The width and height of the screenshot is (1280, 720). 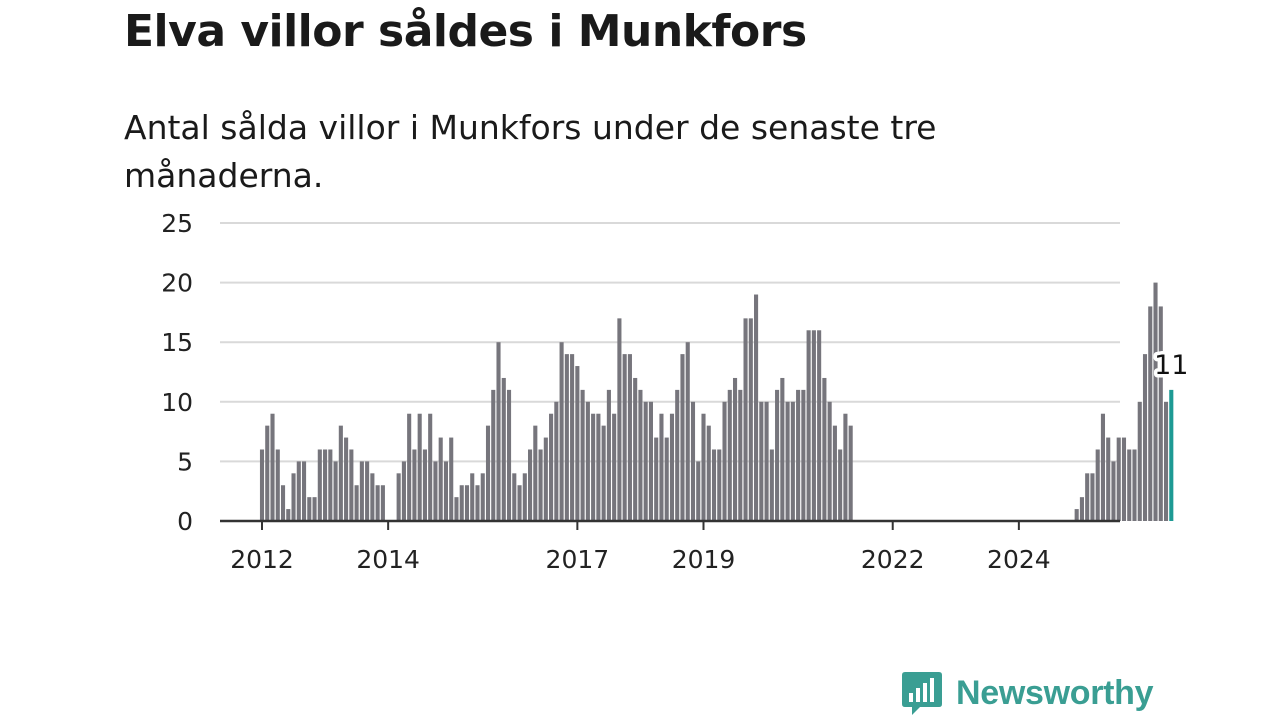 I want to click on newsworthy-brand: Newsworthy, so click(x=1028, y=693).